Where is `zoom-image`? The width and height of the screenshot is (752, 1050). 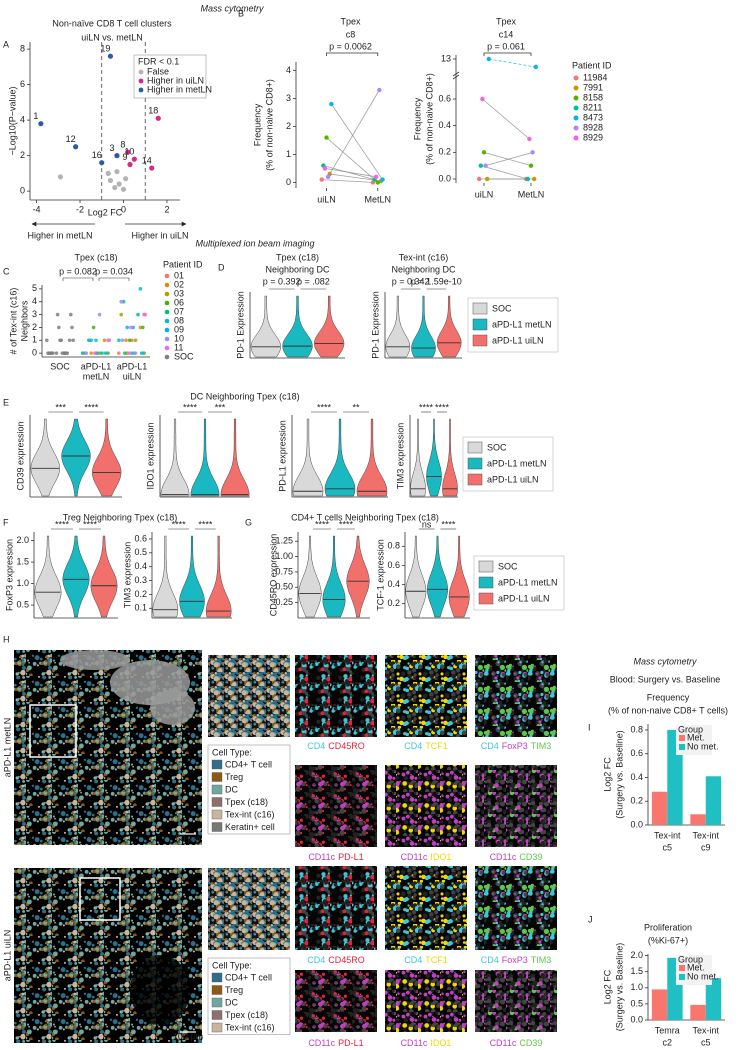
zoom-image is located at coordinates (249, 909).